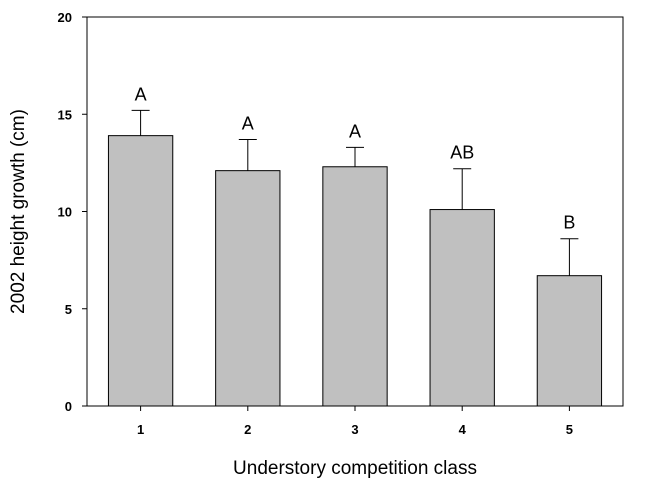  Describe the element at coordinates (18, 211) in the screenshot. I see `y-axis-label: 2002 height growth (cm)` at that location.